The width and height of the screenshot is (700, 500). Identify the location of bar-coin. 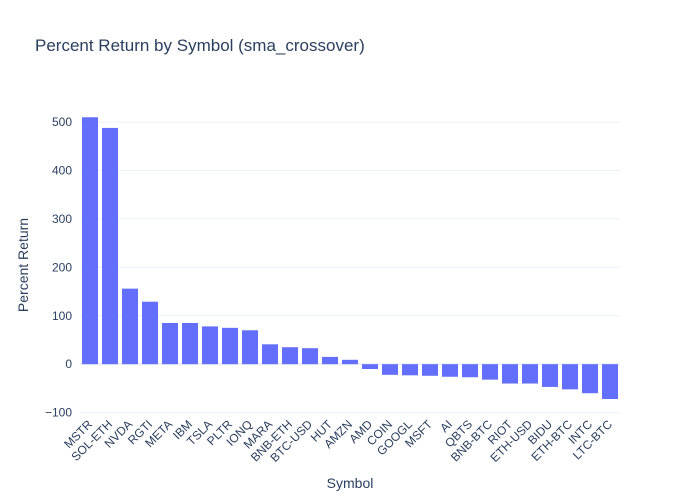
(390, 369).